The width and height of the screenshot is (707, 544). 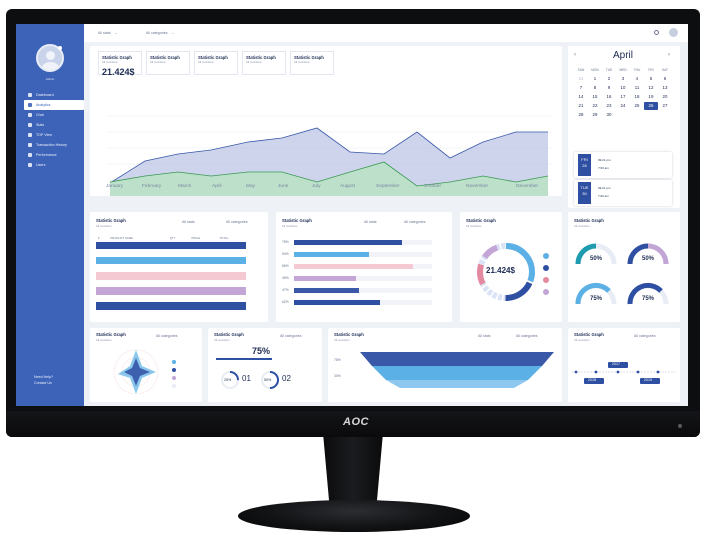 What do you see at coordinates (637, 96) in the screenshot?
I see `calendar-day: 18` at bounding box center [637, 96].